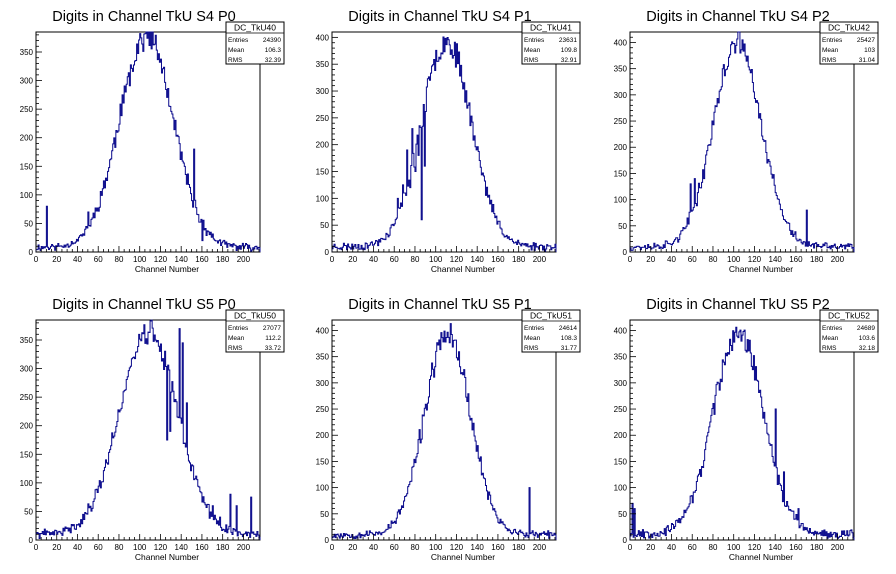 This screenshot has width=896, height=574. What do you see at coordinates (738, 305) in the screenshot?
I see `chart-title: Digits in Channel TkU S5 P2` at bounding box center [738, 305].